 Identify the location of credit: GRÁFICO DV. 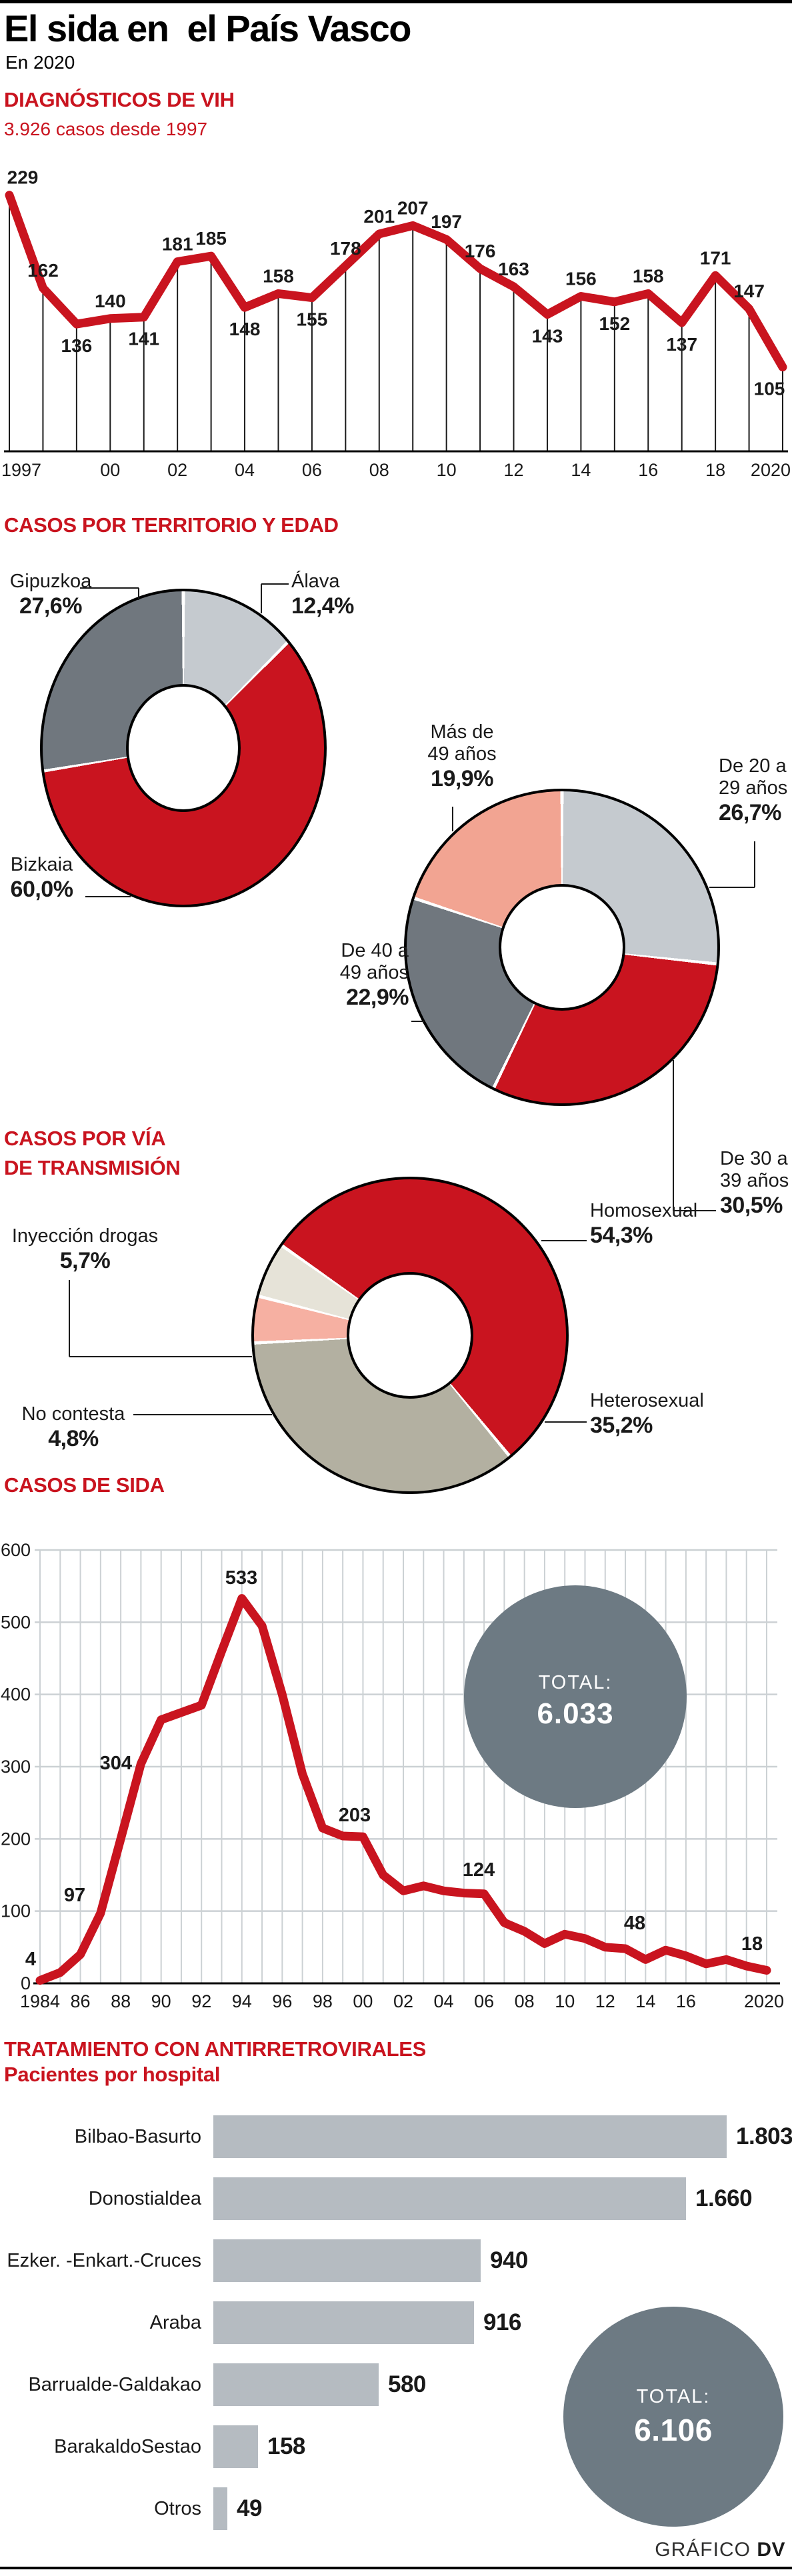
(720, 2550).